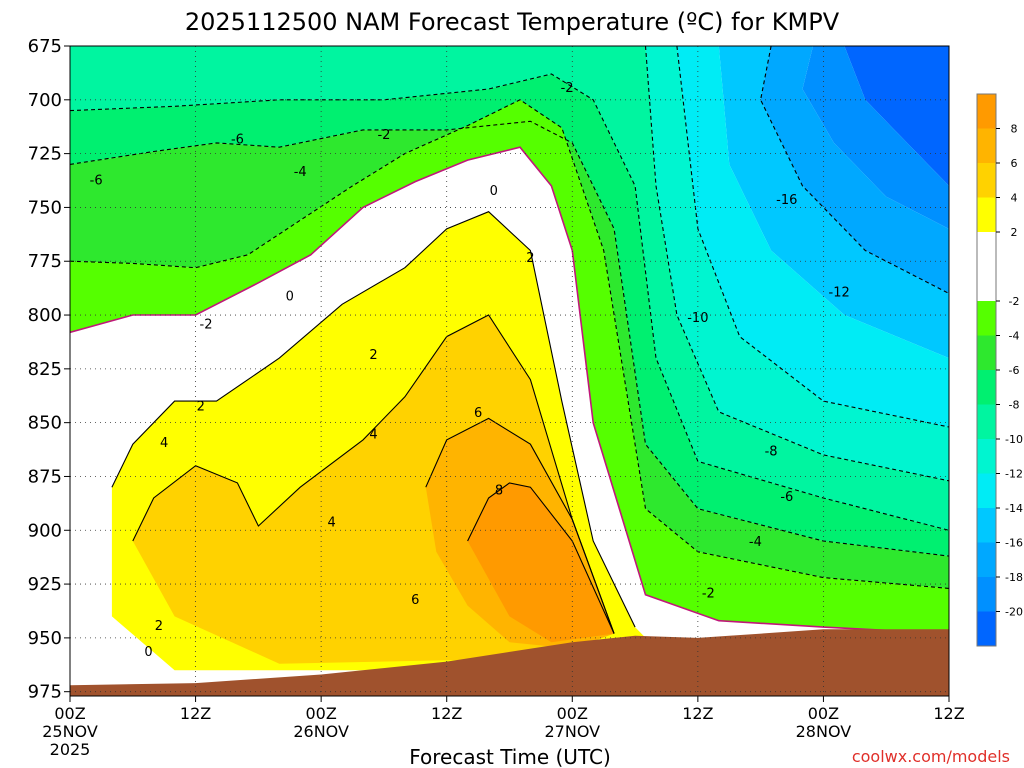 The image size is (1024, 768). Describe the element at coordinates (1014, 543) in the screenshot. I see `colorbar-tick-label: -16` at that location.